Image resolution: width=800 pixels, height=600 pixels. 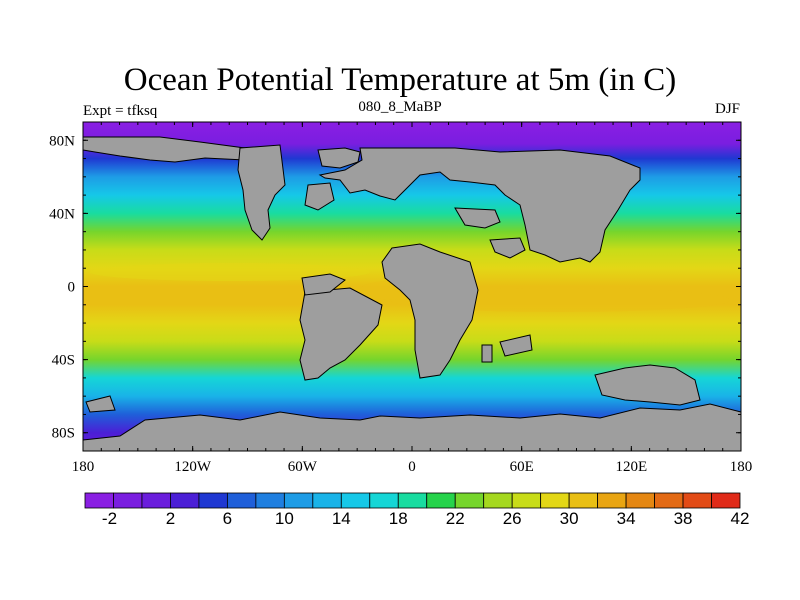 What do you see at coordinates (412, 427) in the screenshot?
I see `land-antarctica` at bounding box center [412, 427].